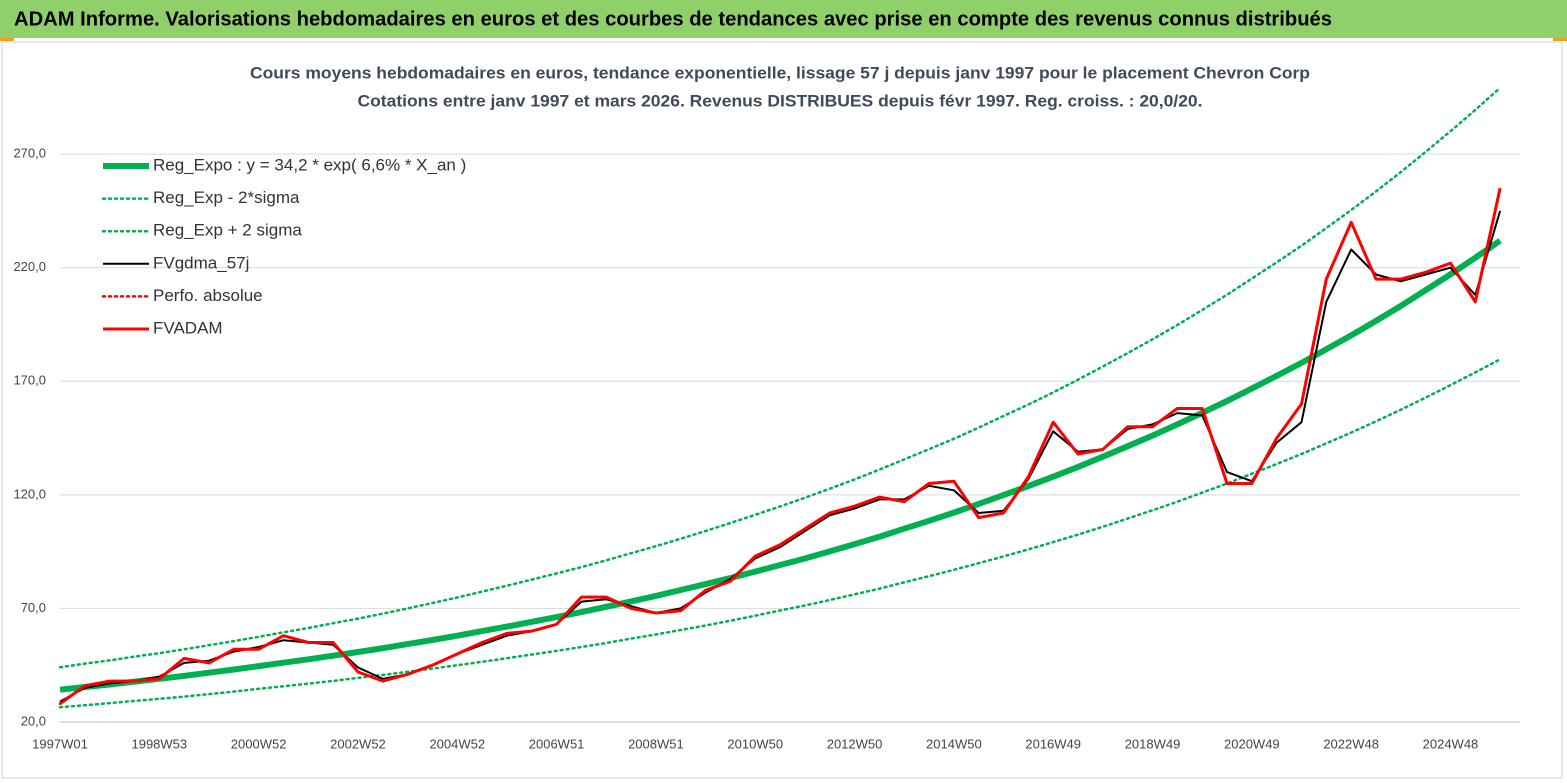 This screenshot has width=1567, height=783. Describe the element at coordinates (457, 743) in the screenshot. I see `x-tick-label: 2004W52` at that location.